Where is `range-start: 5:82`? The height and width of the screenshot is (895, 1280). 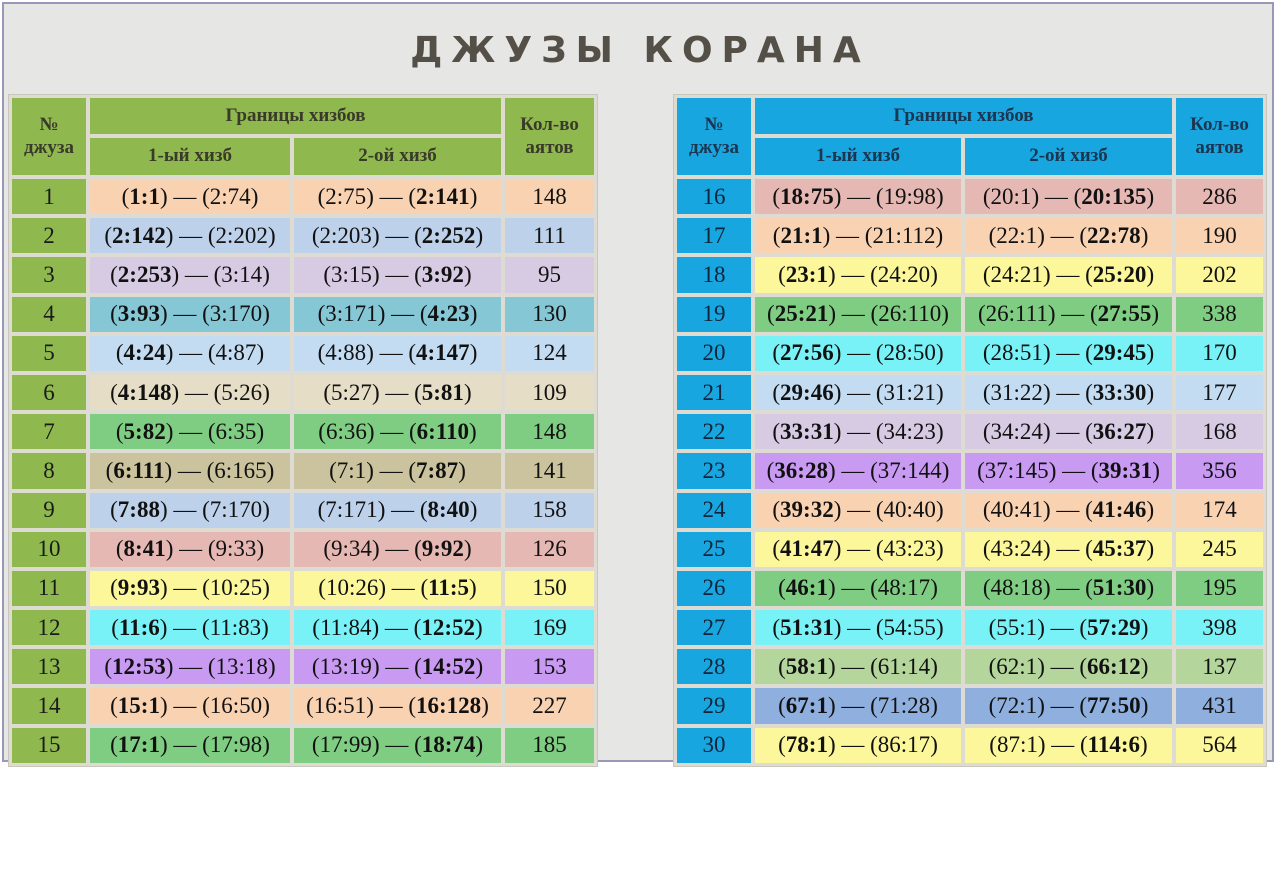 range-start: 5:82 is located at coordinates (144, 431).